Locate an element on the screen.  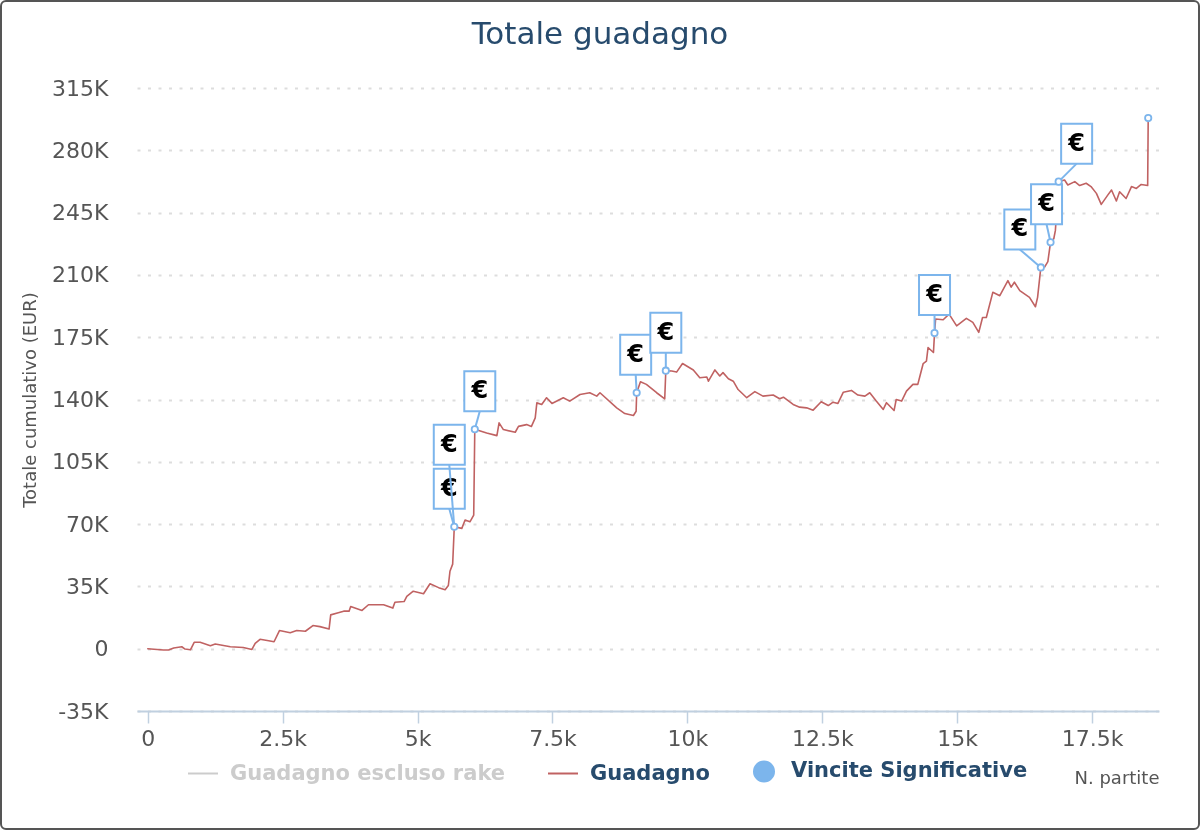
legend-label: Vincite Significative is located at coordinates (909, 770).